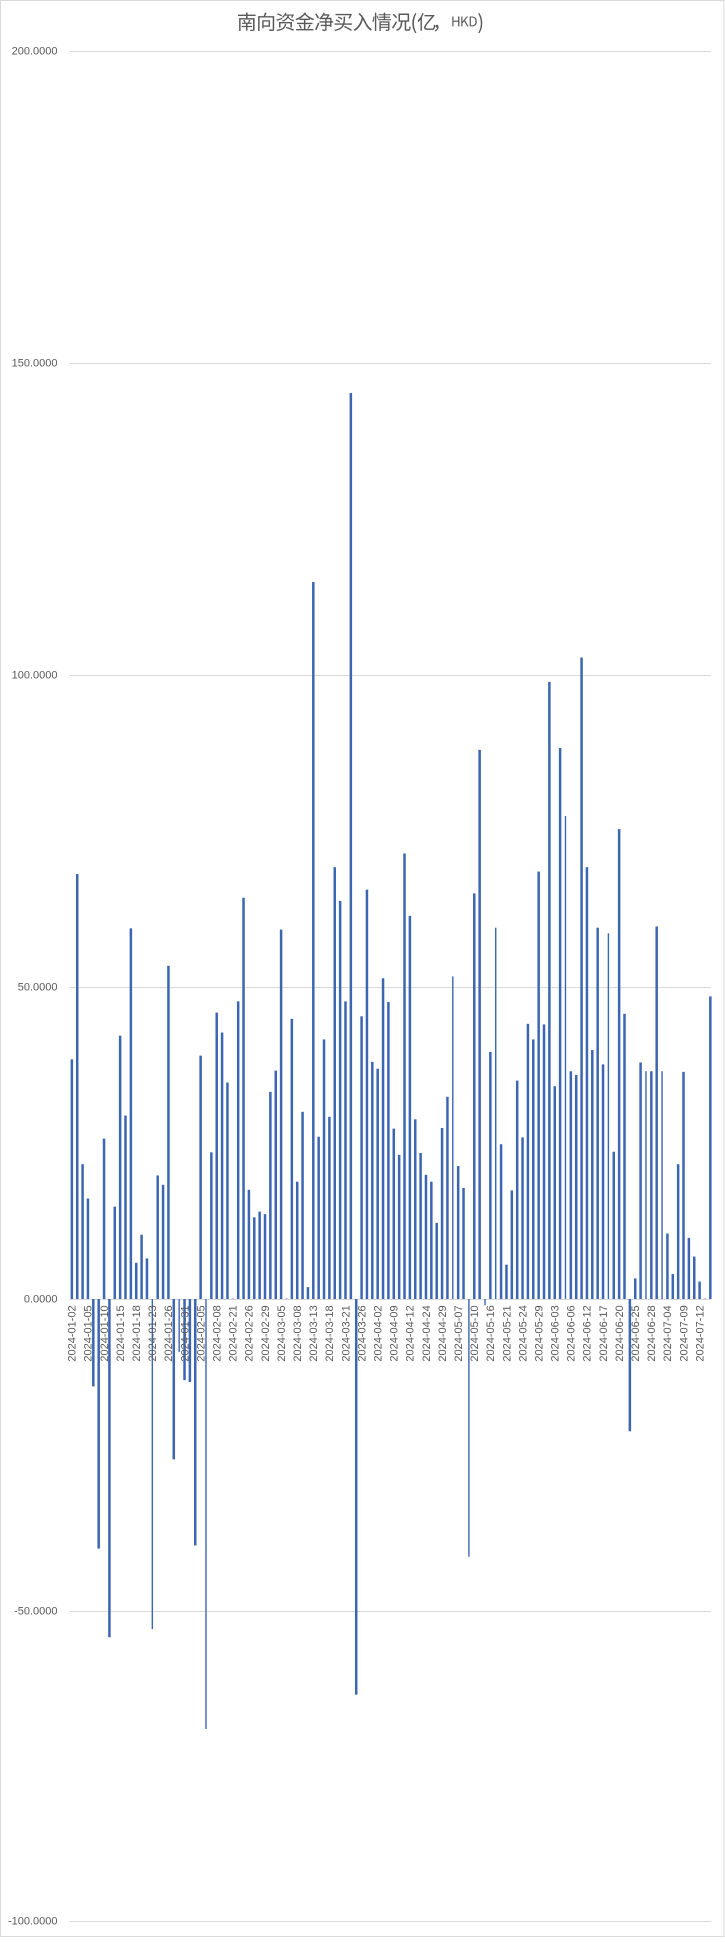 This screenshot has height=1943, width=725. I want to click on svg-text: 2024-05-10, so click(475, 1333).